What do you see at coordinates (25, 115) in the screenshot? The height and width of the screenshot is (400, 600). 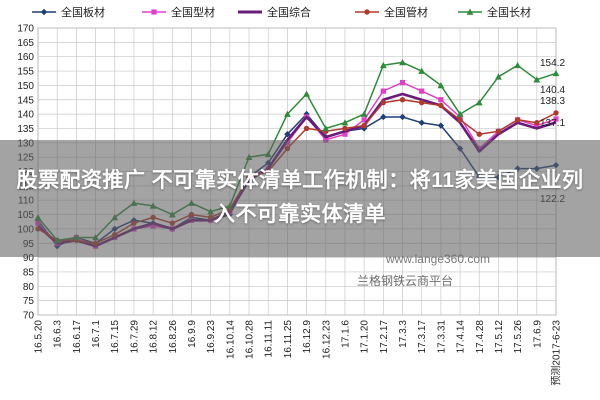 I see `y-tick-label: 140` at bounding box center [25, 115].